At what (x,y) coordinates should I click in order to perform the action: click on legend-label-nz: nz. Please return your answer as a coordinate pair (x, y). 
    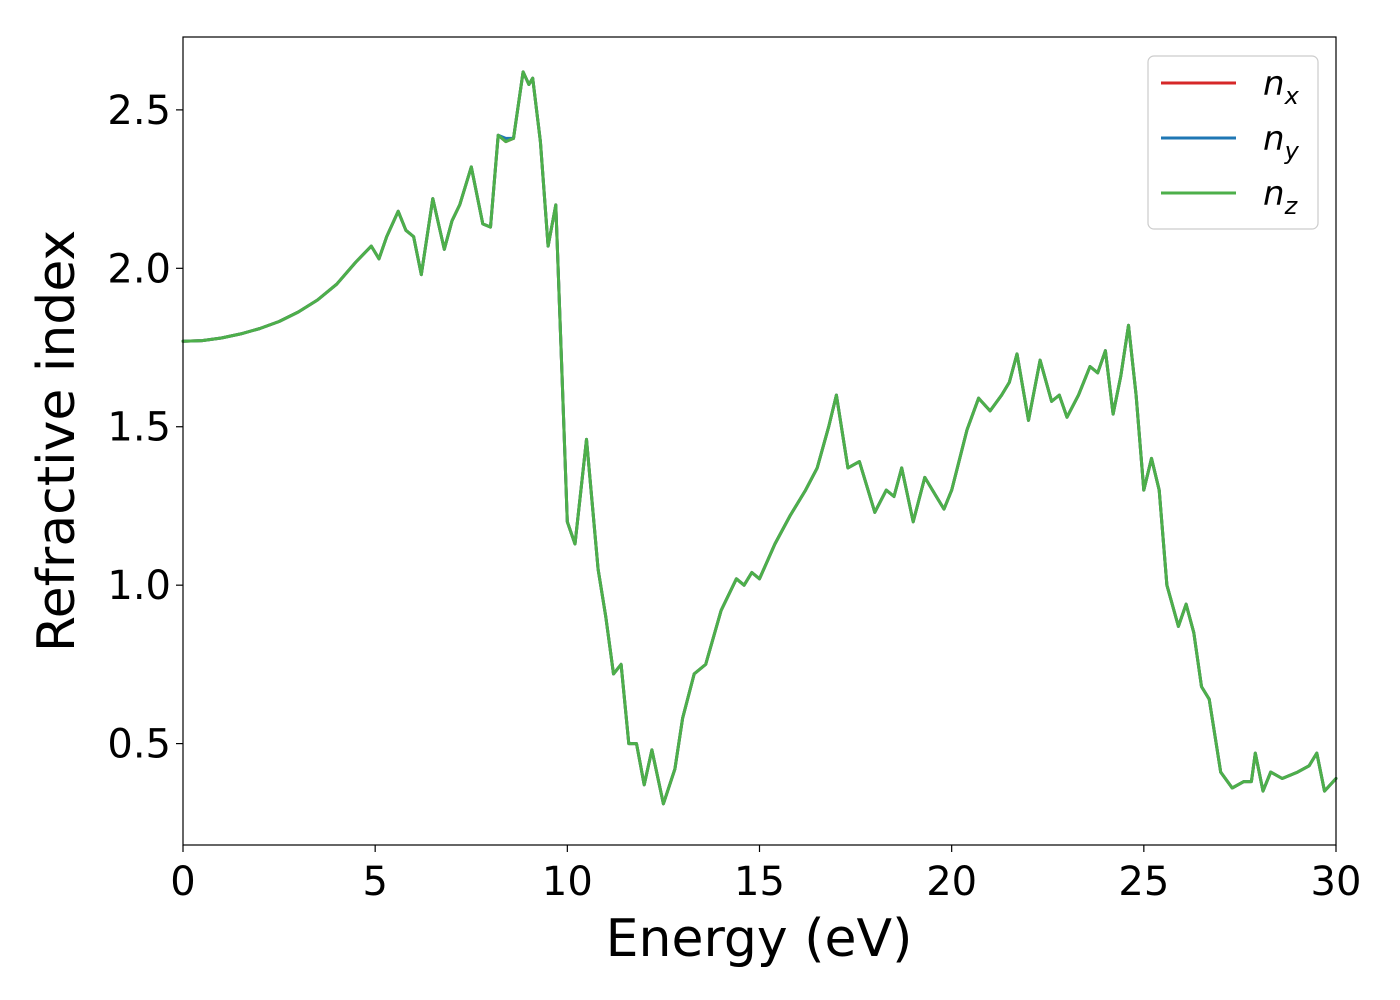
    Looking at the image, I should click on (1281, 197).